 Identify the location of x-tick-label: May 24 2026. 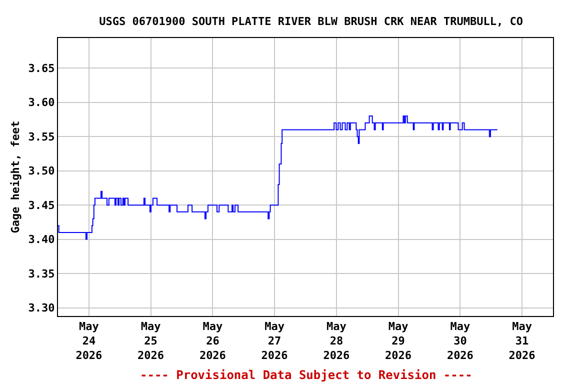
(89, 341).